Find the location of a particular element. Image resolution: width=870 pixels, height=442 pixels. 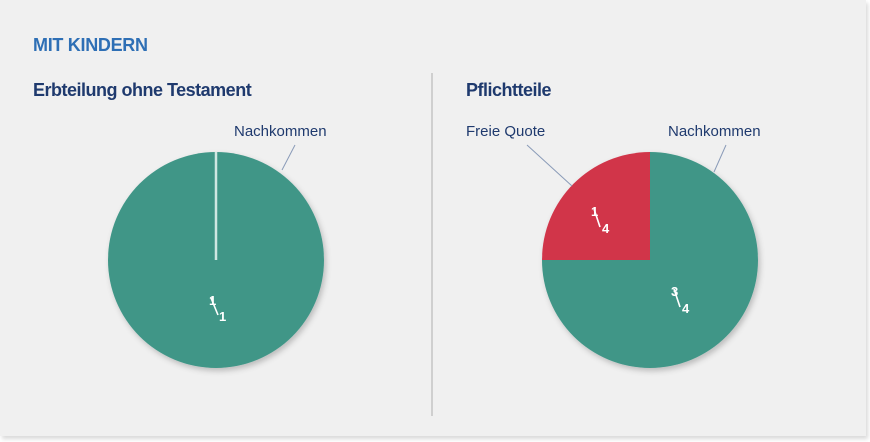

slice-fraction-1-4: 1 4 is located at coordinates (600, 220).